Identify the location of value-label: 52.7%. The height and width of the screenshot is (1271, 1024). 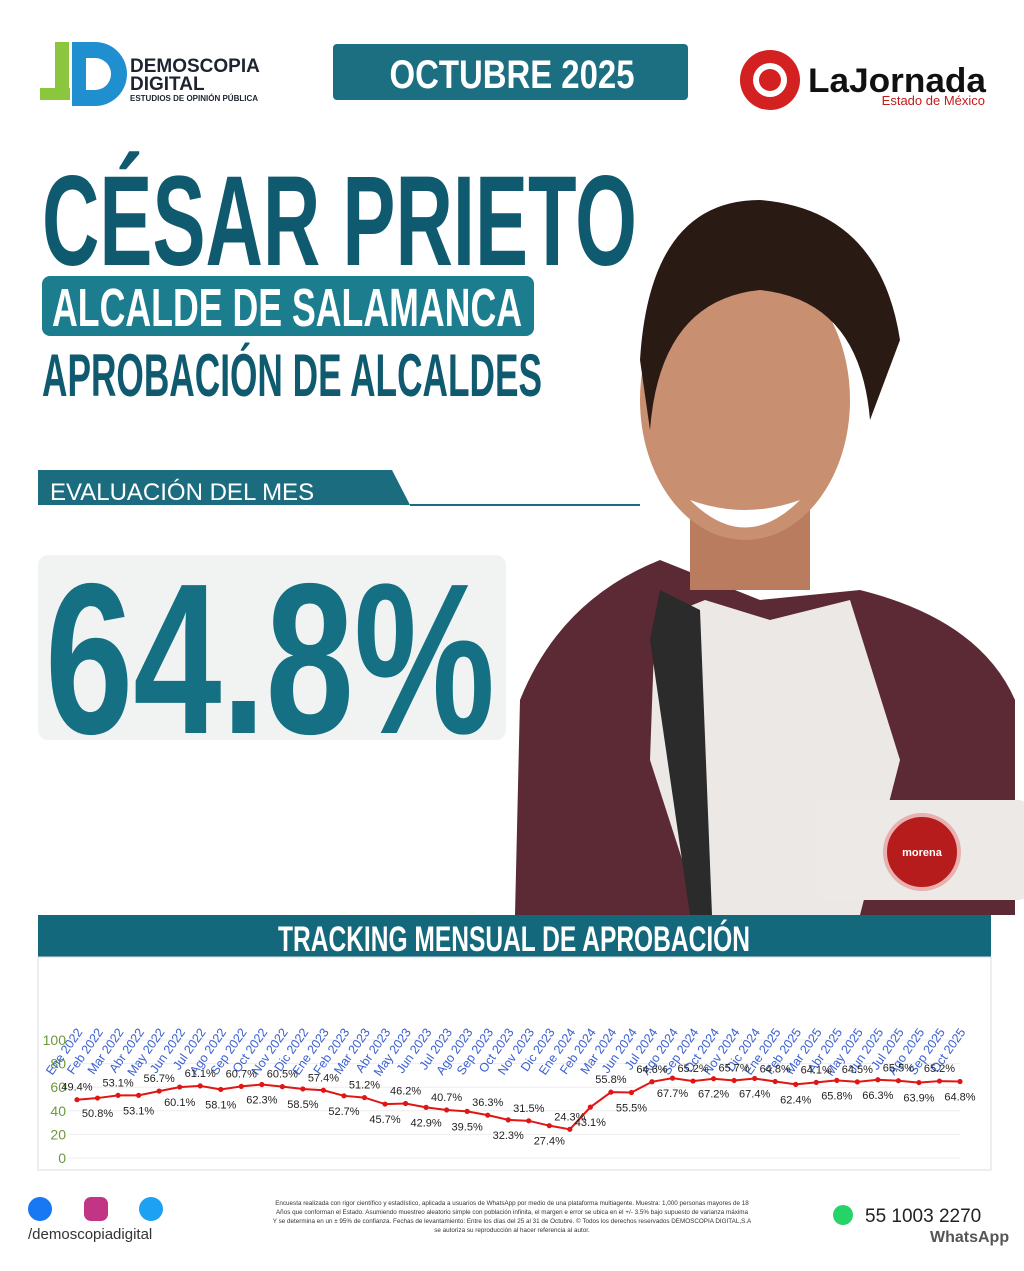
(343, 1112).